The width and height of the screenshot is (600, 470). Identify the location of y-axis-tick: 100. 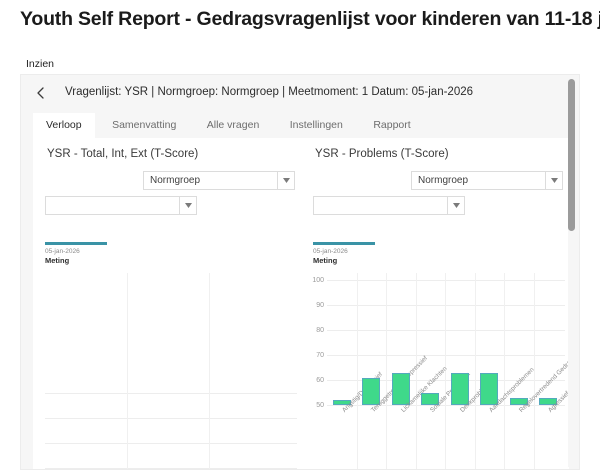
(318, 280).